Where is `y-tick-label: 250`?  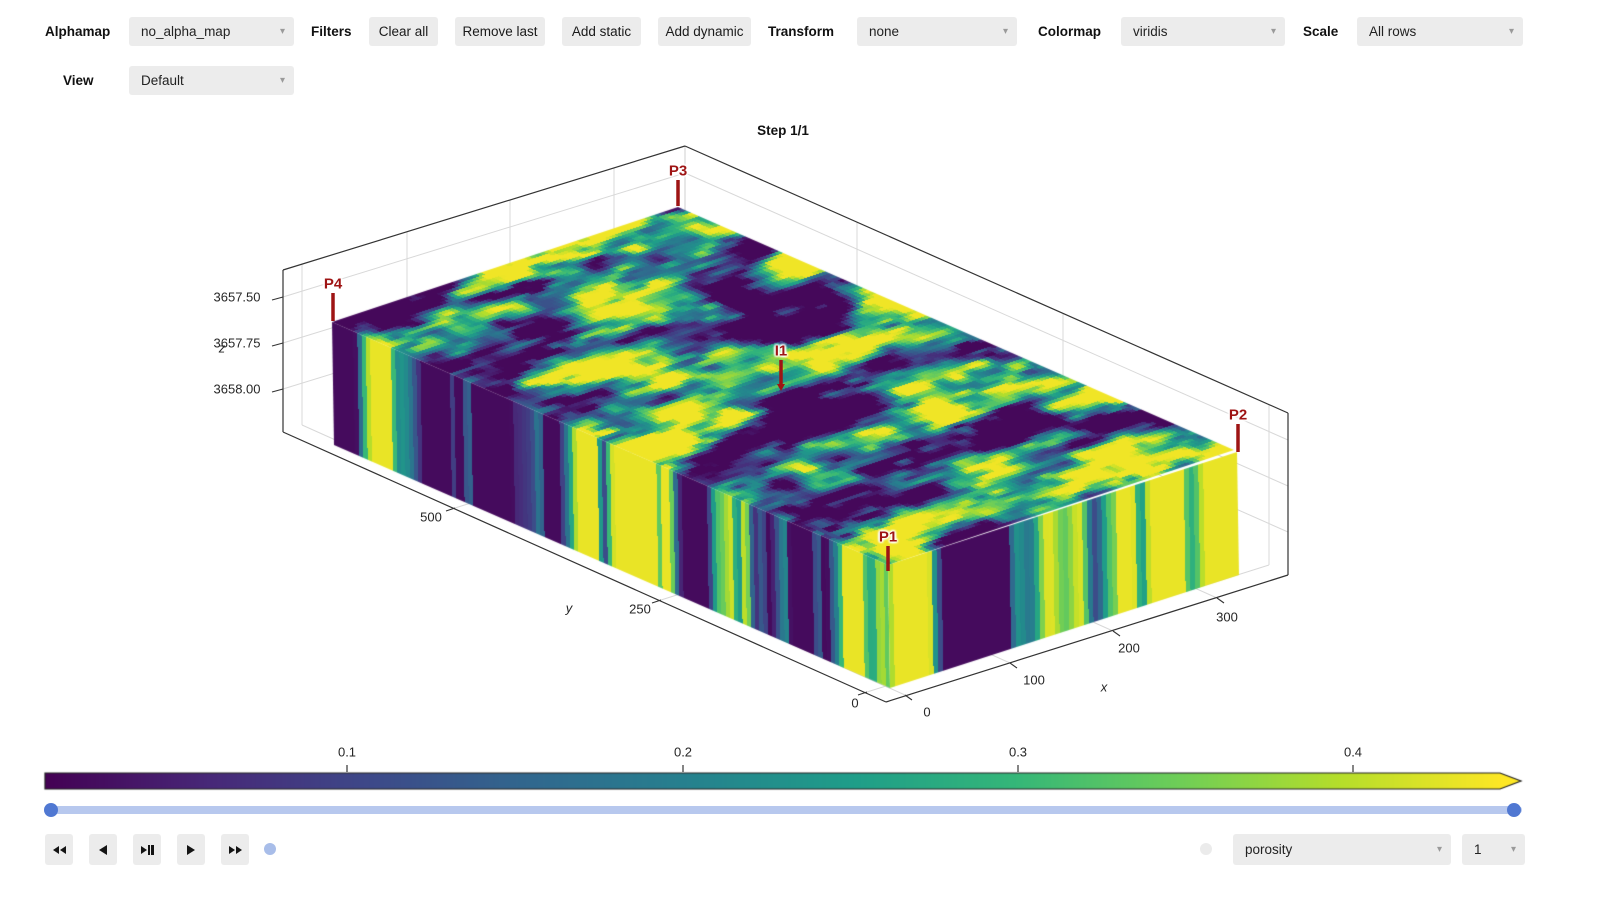
y-tick-label: 250 is located at coordinates (640, 609).